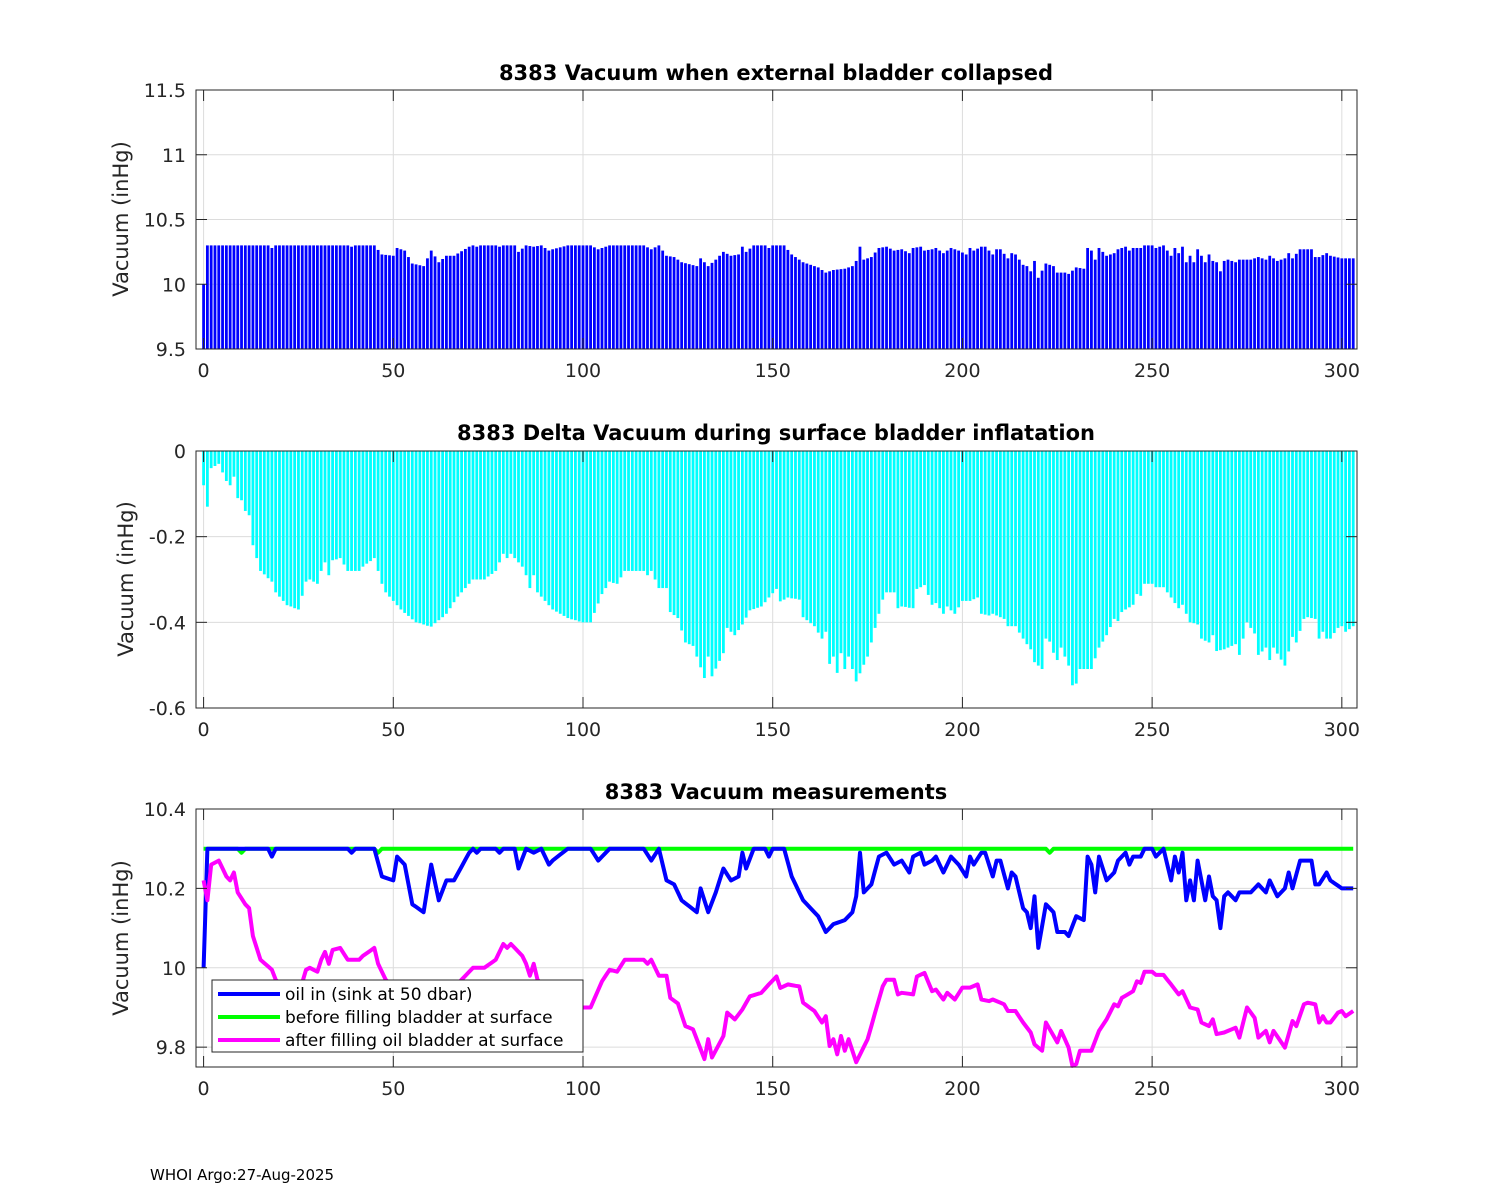 Image resolution: width=1500 pixels, height=1200 pixels. I want to click on series-line, so click(777, 907).